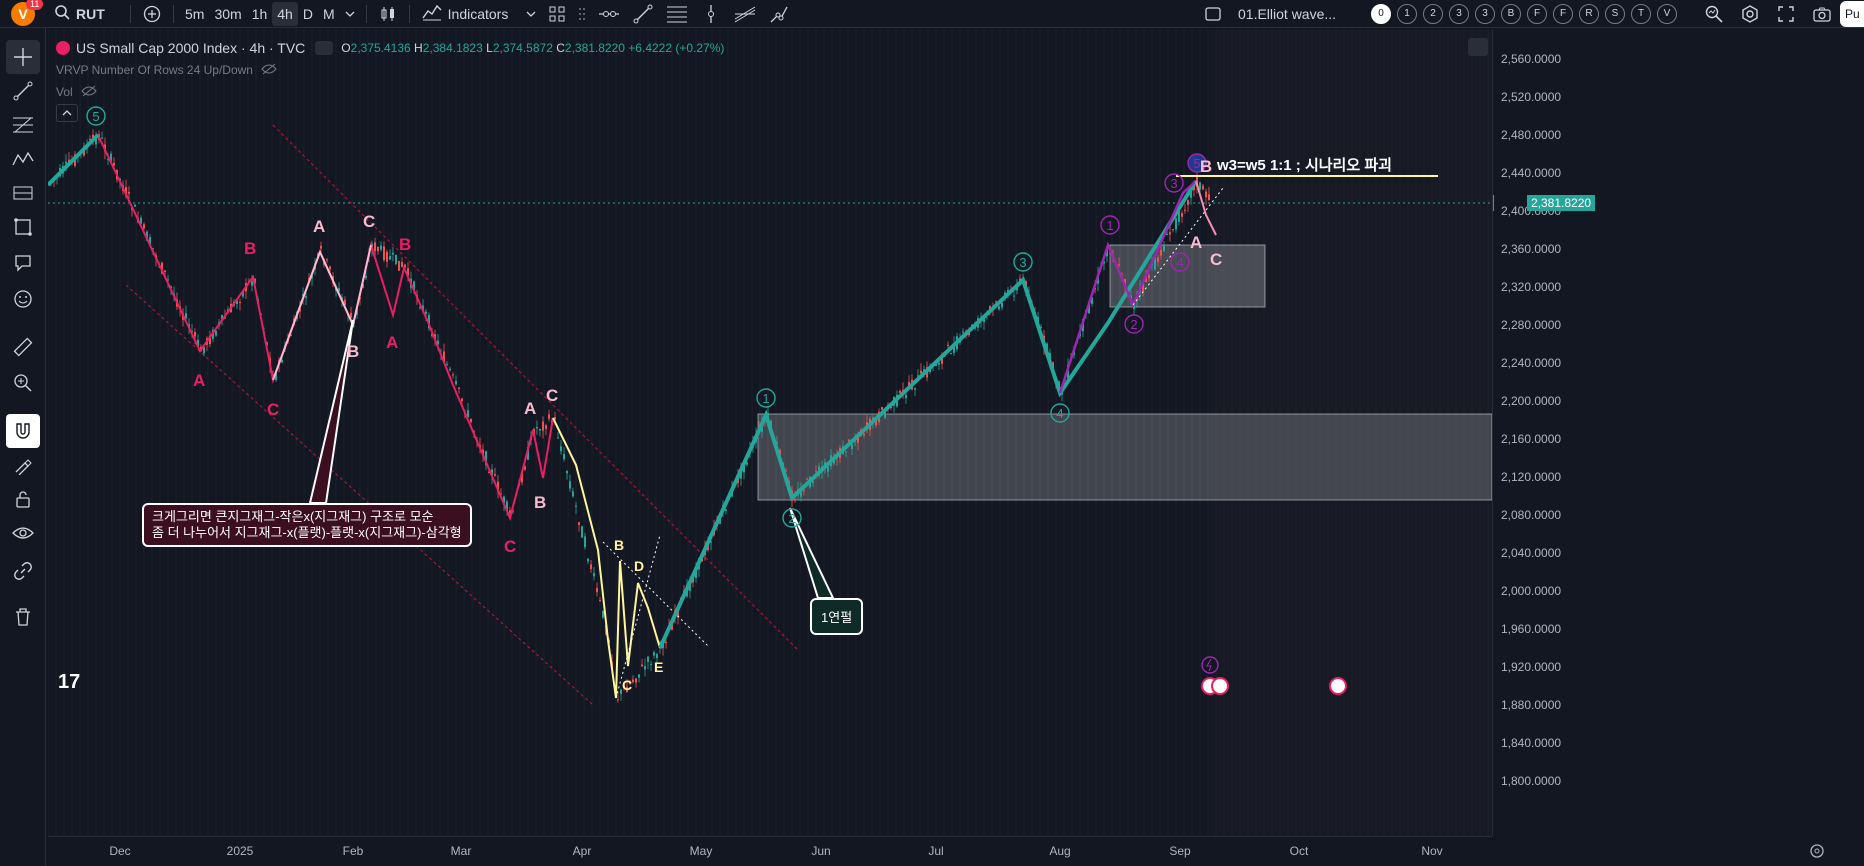 The height and width of the screenshot is (866, 1864). I want to click on degree-r: R, so click(1589, 13).